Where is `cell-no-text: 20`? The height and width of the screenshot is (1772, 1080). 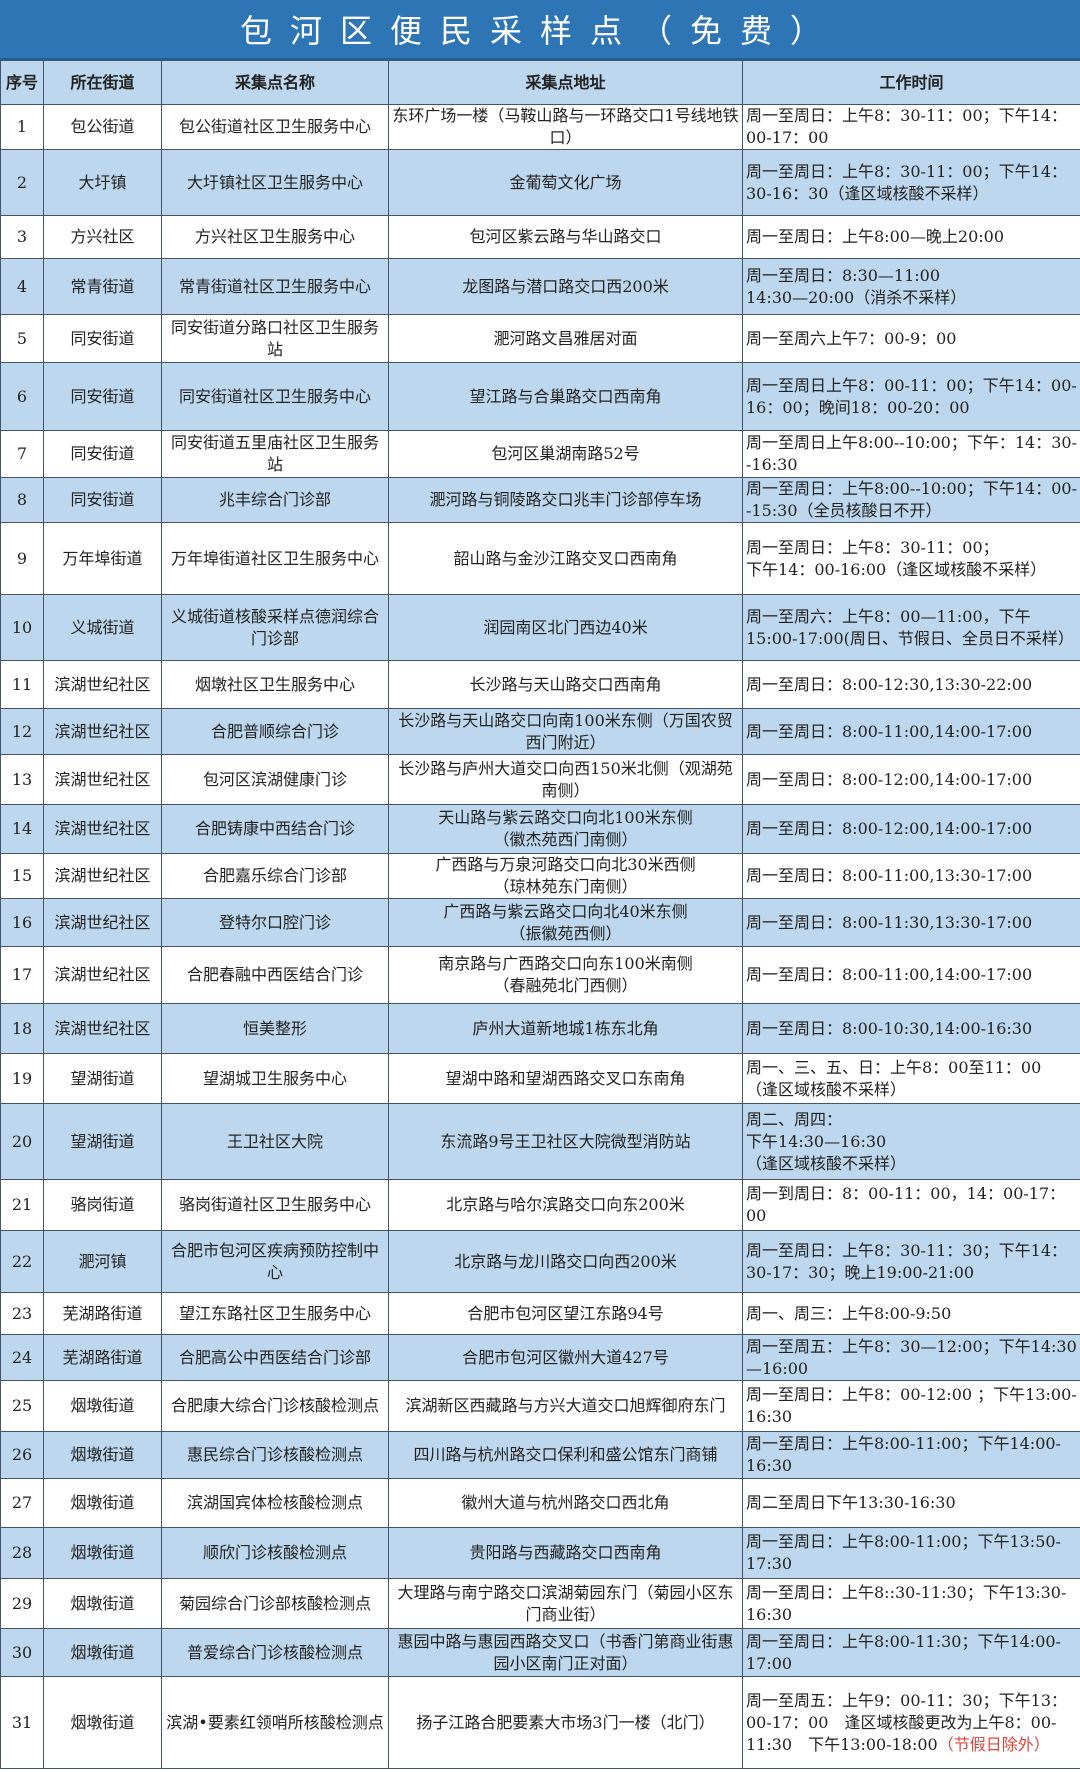
cell-no-text: 20 is located at coordinates (22, 1141).